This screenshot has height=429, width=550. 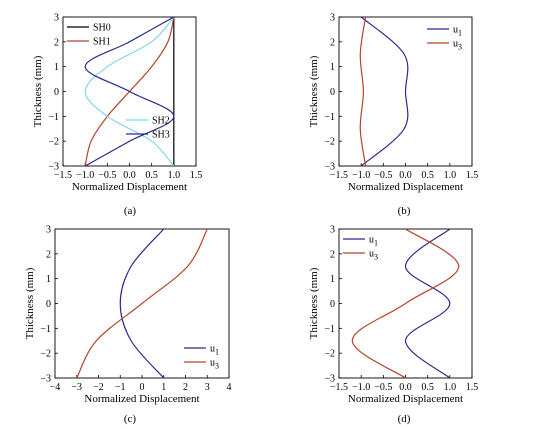 I want to click on x-tick-label: 1, so click(x=163, y=387).